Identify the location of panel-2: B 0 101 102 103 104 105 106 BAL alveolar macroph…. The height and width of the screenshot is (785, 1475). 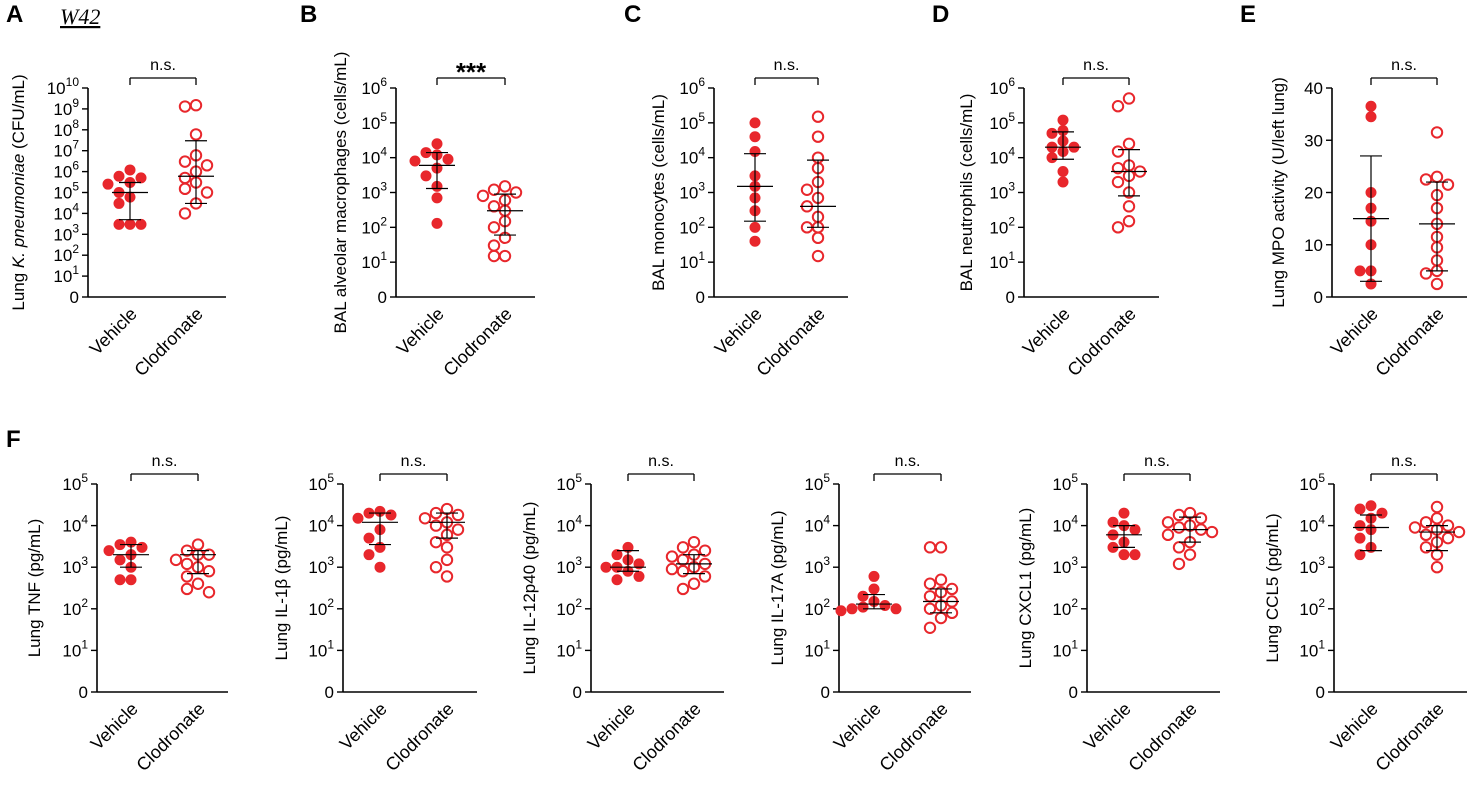
(417, 190).